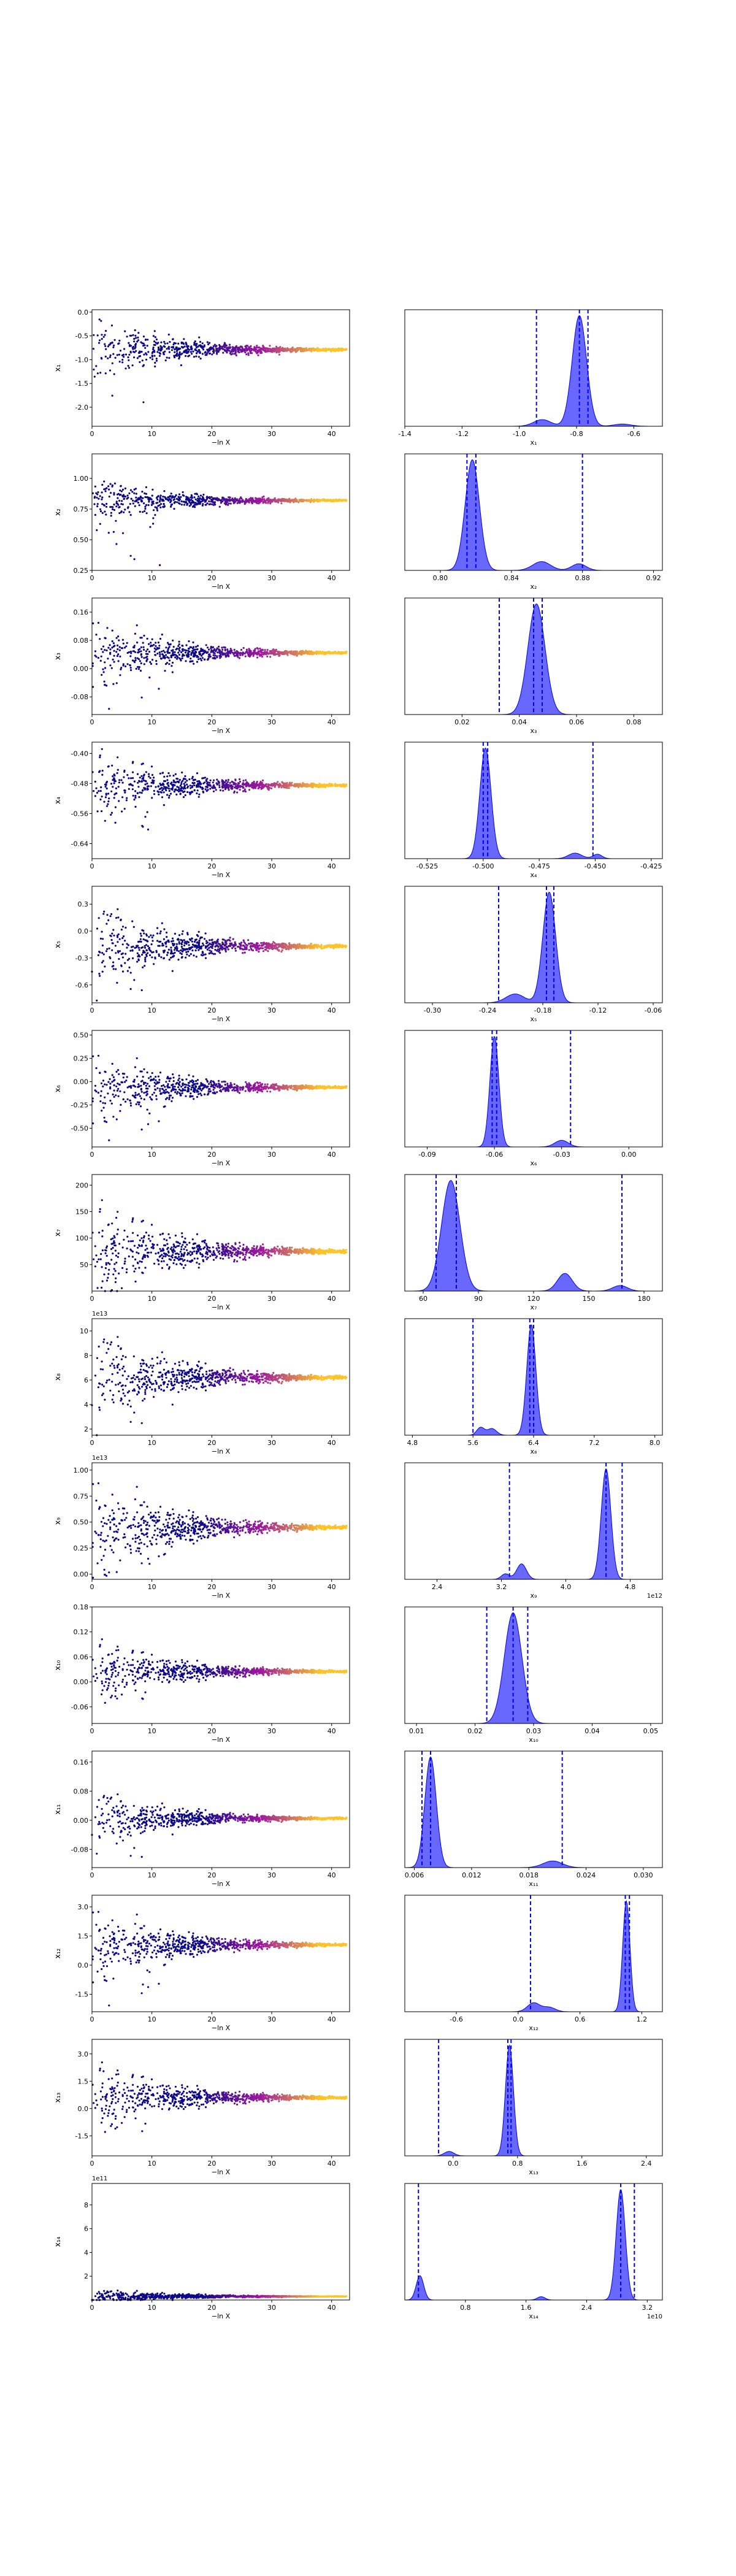 This screenshot has width=736, height=2576. What do you see at coordinates (81, 384) in the screenshot?
I see `trace-ytick-label: -1.5` at bounding box center [81, 384].